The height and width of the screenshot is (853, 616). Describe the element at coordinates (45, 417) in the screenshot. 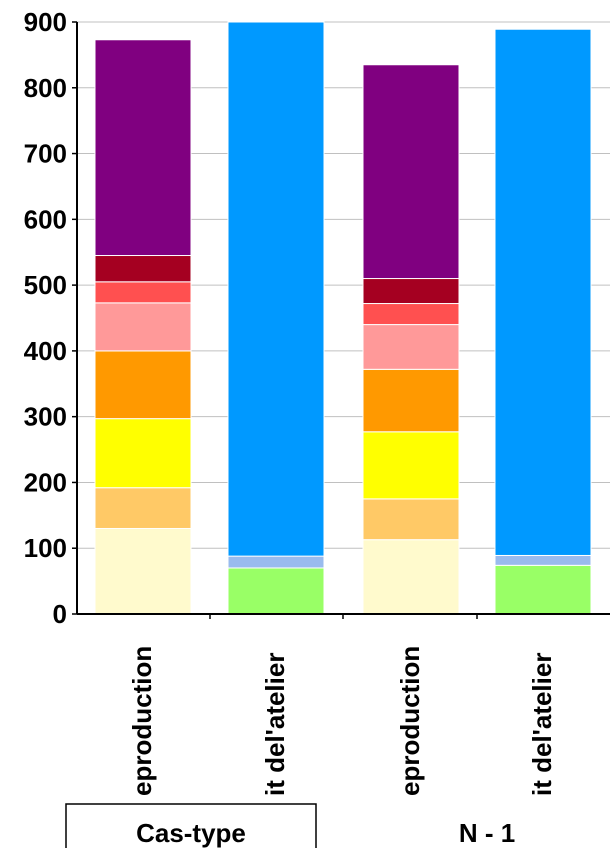

I see `y-tick-label: 300` at that location.